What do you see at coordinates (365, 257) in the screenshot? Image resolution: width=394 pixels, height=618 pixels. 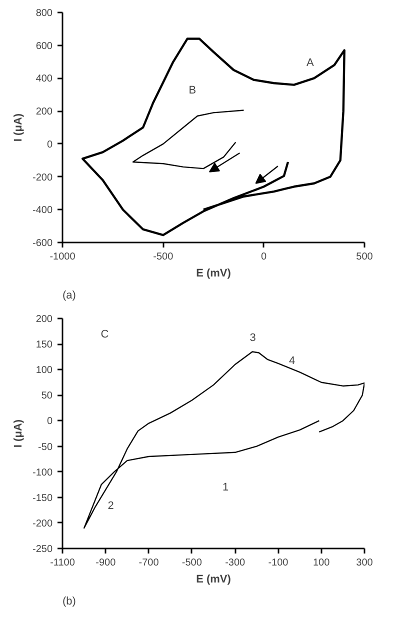 I see `x-tick-label: 500` at bounding box center [365, 257].